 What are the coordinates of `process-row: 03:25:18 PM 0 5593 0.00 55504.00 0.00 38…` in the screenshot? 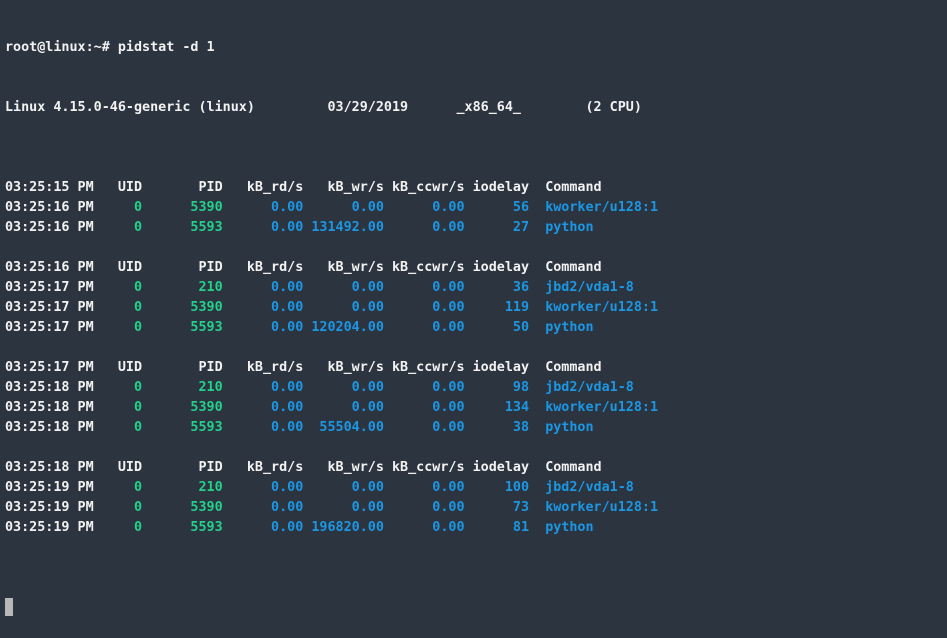 It's located at (331, 428).